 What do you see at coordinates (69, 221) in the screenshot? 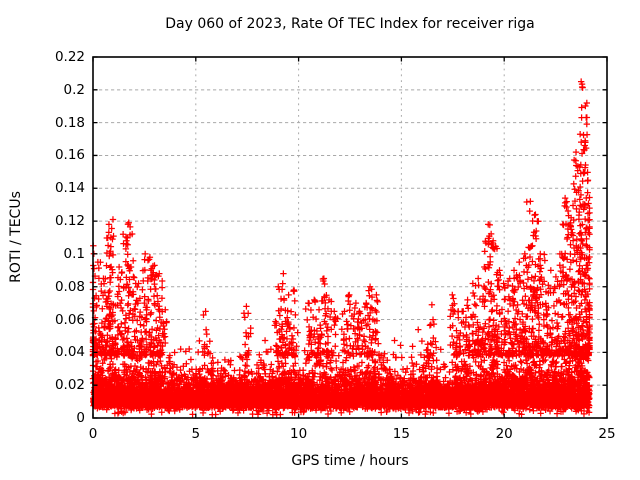
I see `y-tick-label: 0.12` at bounding box center [69, 221].